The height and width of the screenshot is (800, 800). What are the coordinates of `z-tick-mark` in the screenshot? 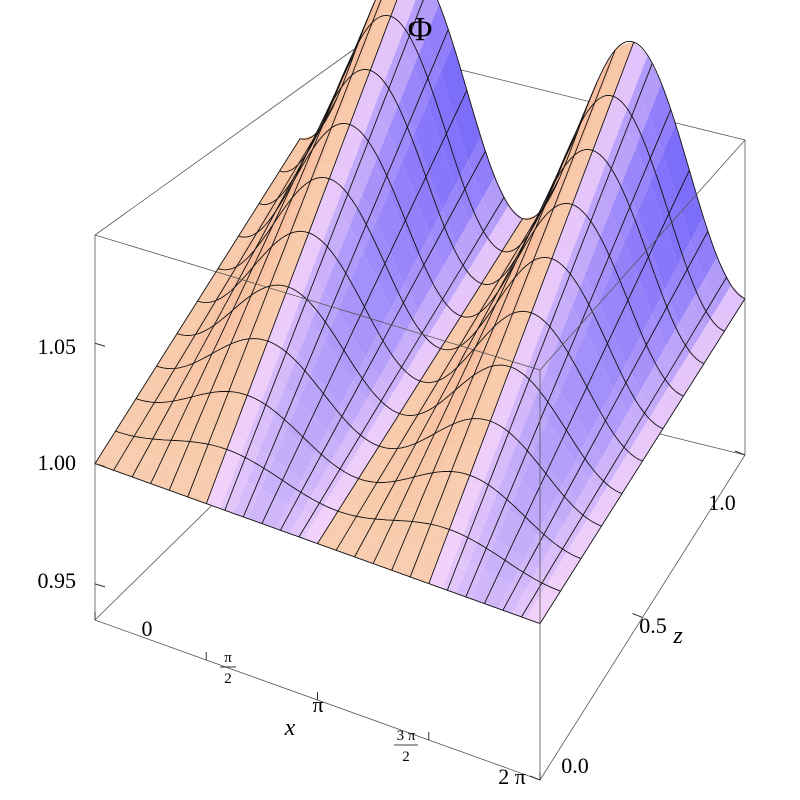 It's located at (740, 453).